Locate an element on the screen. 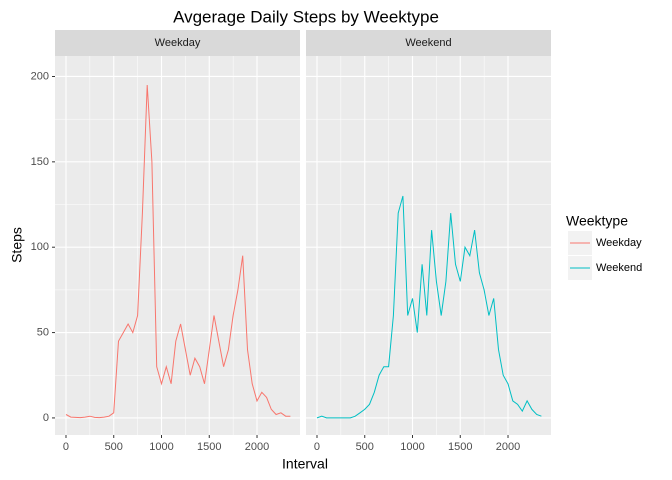 The width and height of the screenshot is (672, 480). strip-label: Weekday is located at coordinates (178, 43).